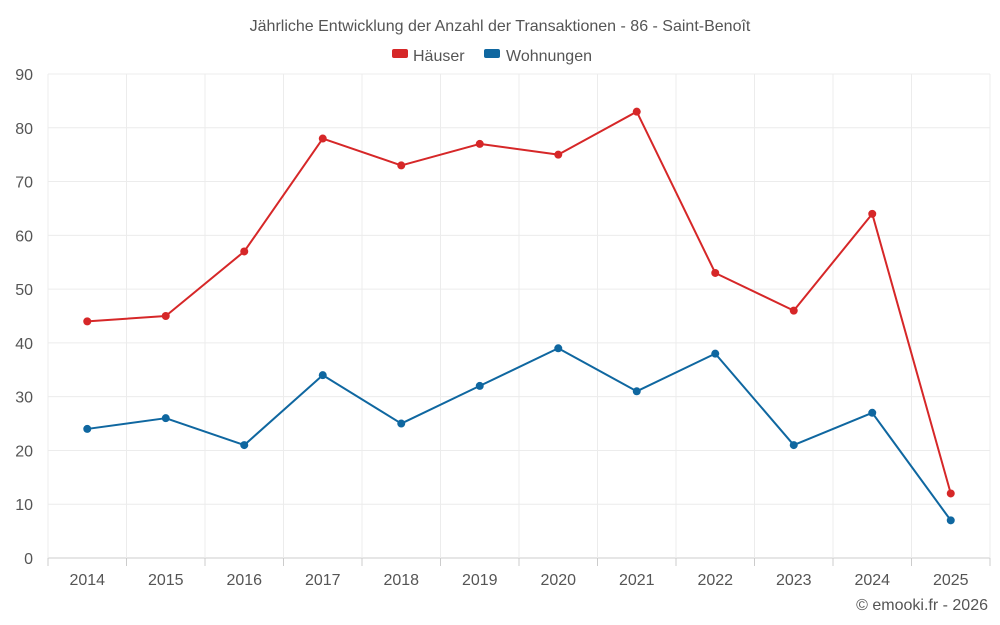 The image size is (1000, 625). What do you see at coordinates (24, 75) in the screenshot?
I see `y-tick-label: 90` at bounding box center [24, 75].